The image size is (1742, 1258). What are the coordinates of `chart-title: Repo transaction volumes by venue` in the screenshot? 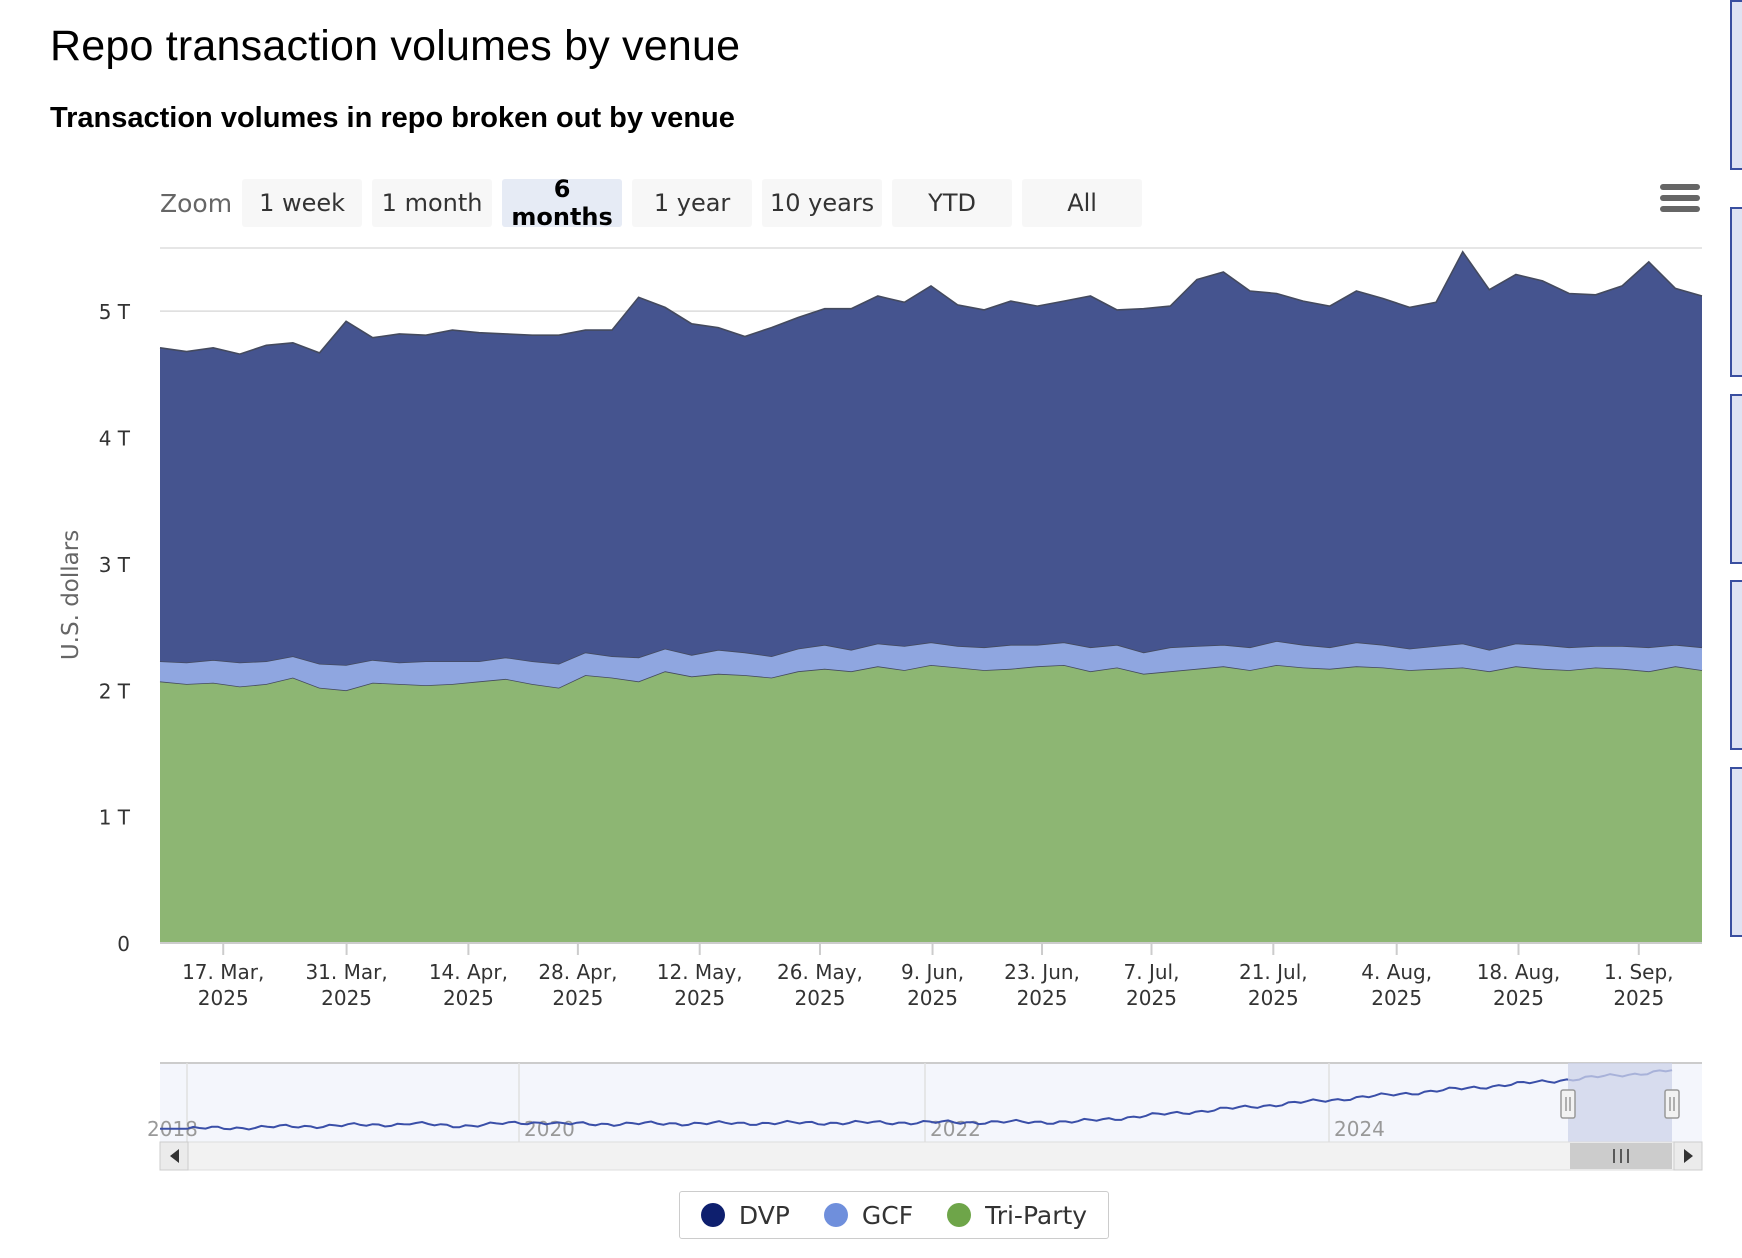 It's located at (395, 46).